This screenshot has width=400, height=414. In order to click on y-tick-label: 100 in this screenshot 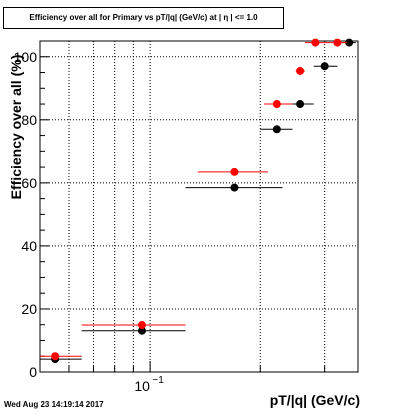, I will do `click(26, 57)`.